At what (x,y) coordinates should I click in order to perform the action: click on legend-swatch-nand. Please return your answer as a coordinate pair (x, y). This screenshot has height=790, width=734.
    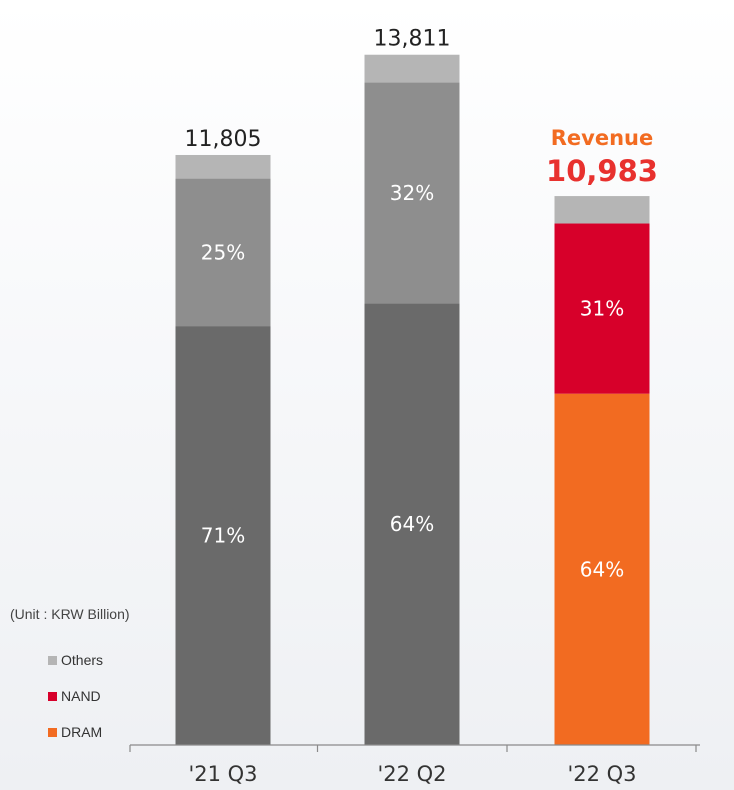
    Looking at the image, I should click on (52, 696).